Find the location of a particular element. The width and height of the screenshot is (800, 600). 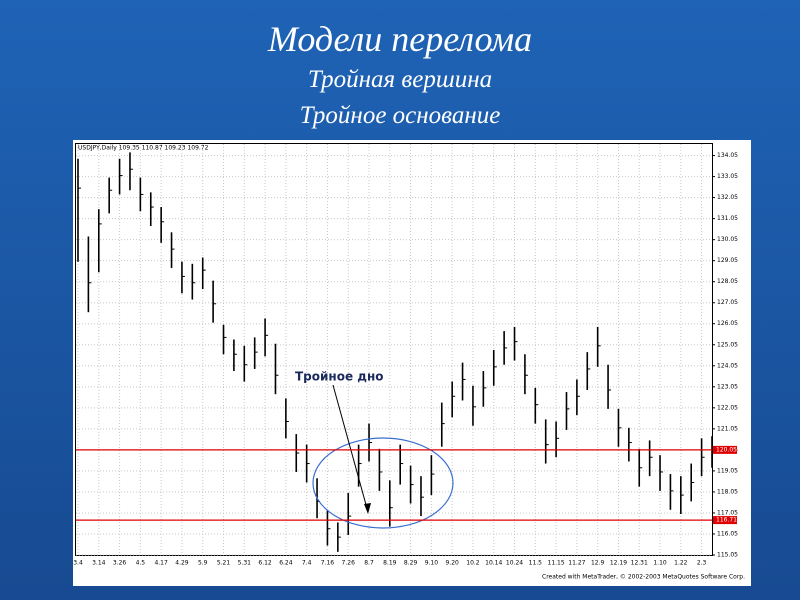

x-tick-label: 1.22 is located at coordinates (681, 563).